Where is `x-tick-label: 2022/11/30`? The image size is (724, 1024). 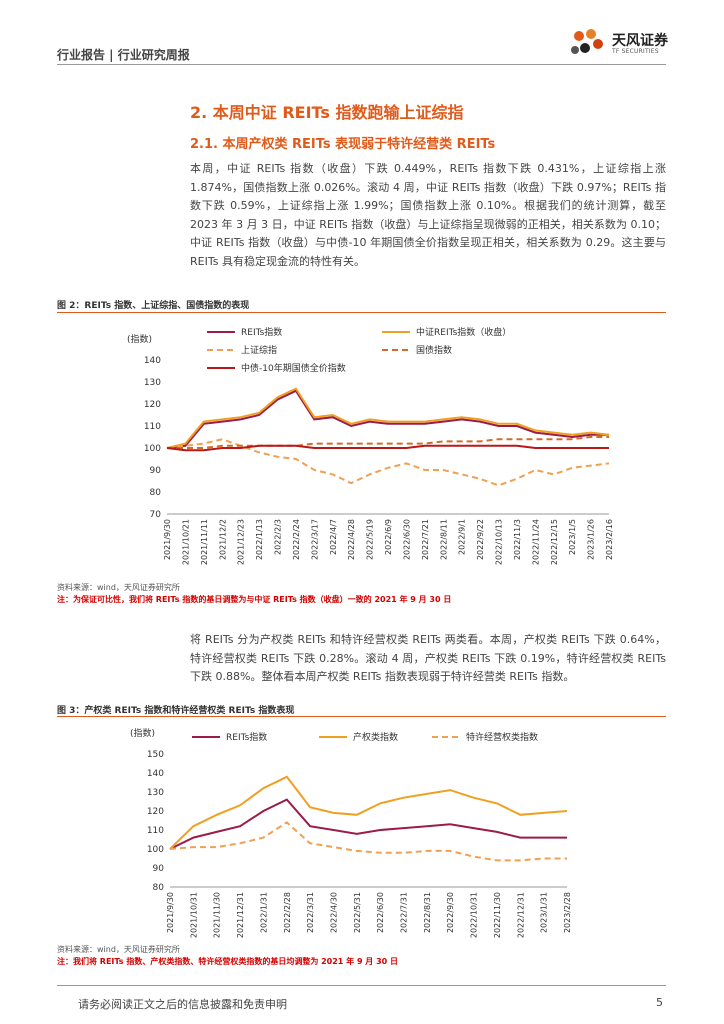
x-tick-label: 2022/11/30 is located at coordinates (497, 915).